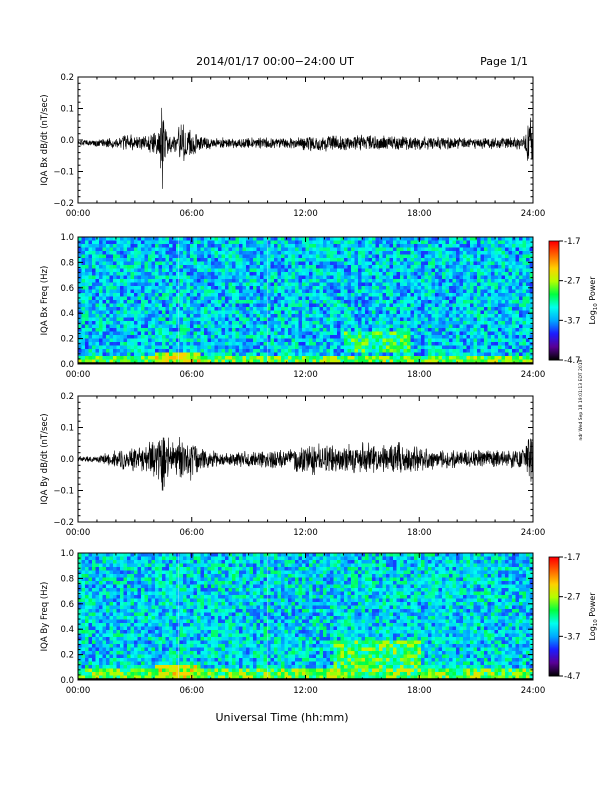  What do you see at coordinates (45, 301) in the screenshot?
I see `y-axis-label: IQA Bx Freq (Hz)` at bounding box center [45, 301].